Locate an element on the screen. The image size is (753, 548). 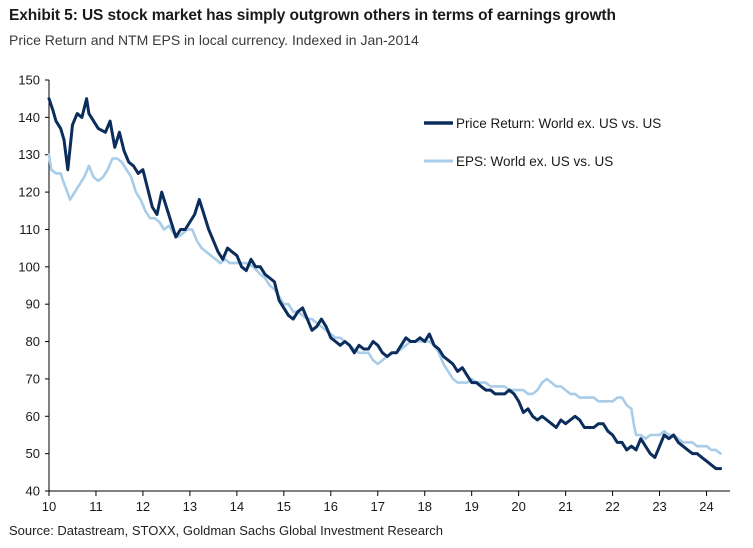
y-tick-label: 50 is located at coordinates (33, 453).